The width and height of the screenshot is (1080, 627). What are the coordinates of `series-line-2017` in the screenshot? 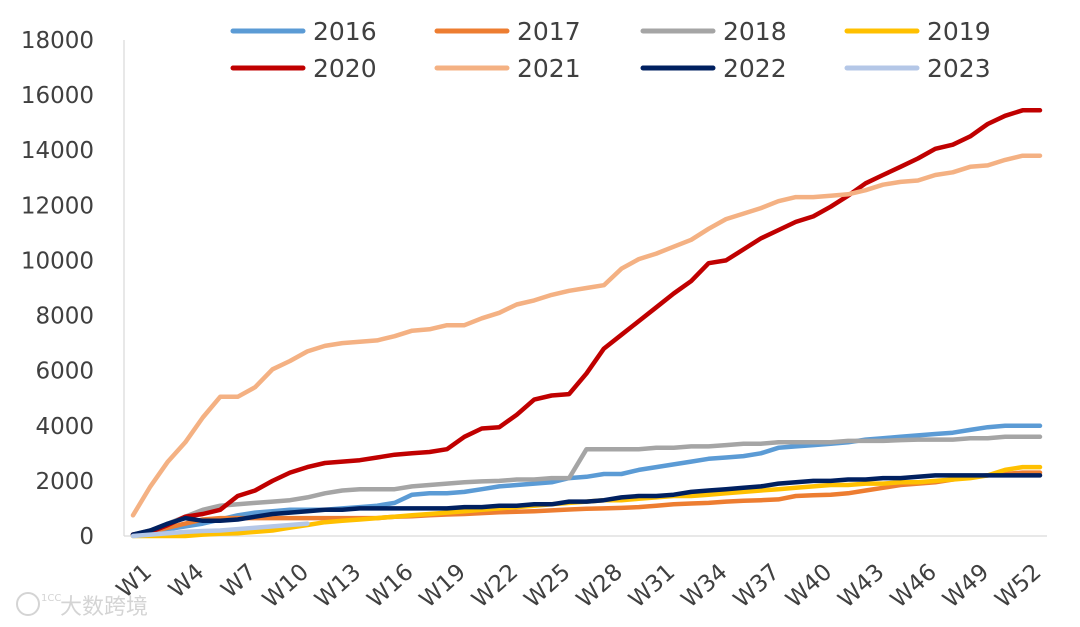 It's located at (586, 503).